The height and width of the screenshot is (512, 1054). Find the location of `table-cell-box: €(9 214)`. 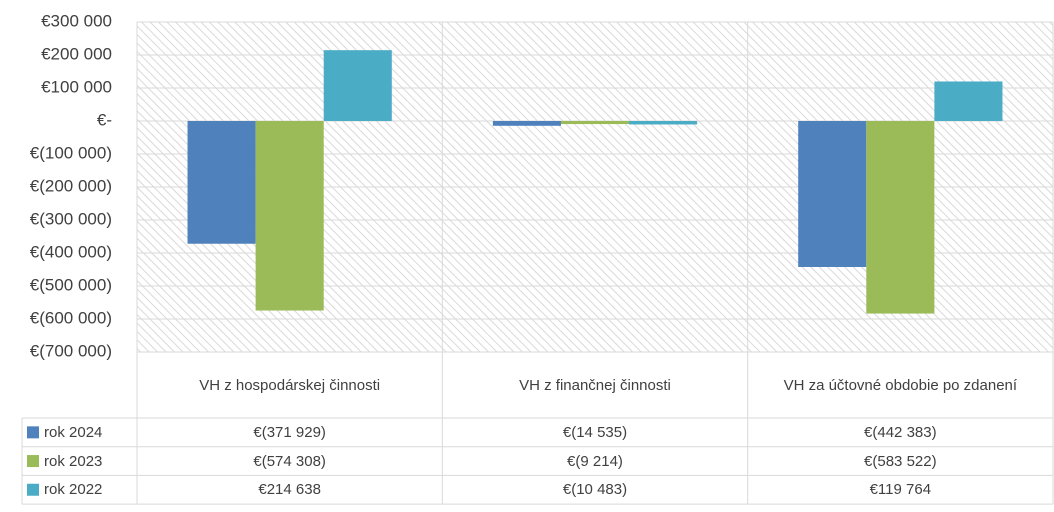

table-cell-box: €(9 214) is located at coordinates (595, 461).